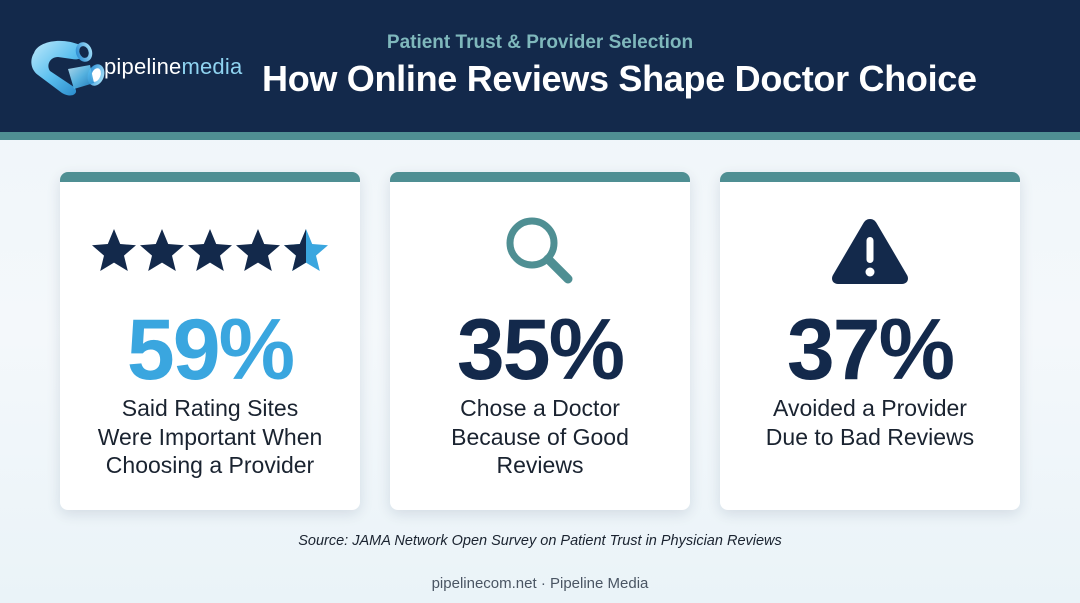  I want to click on desc-line: Reviews, so click(540, 465).